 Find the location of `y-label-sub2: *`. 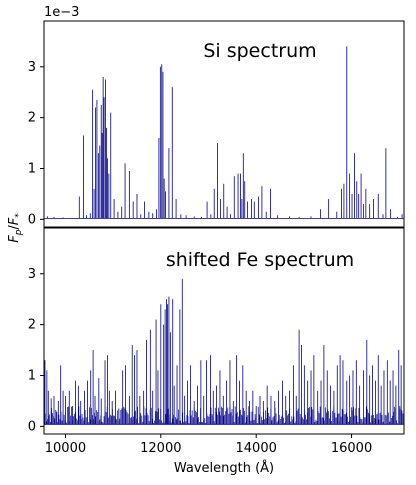

y-label-sub2: * is located at coordinates (19, 215).